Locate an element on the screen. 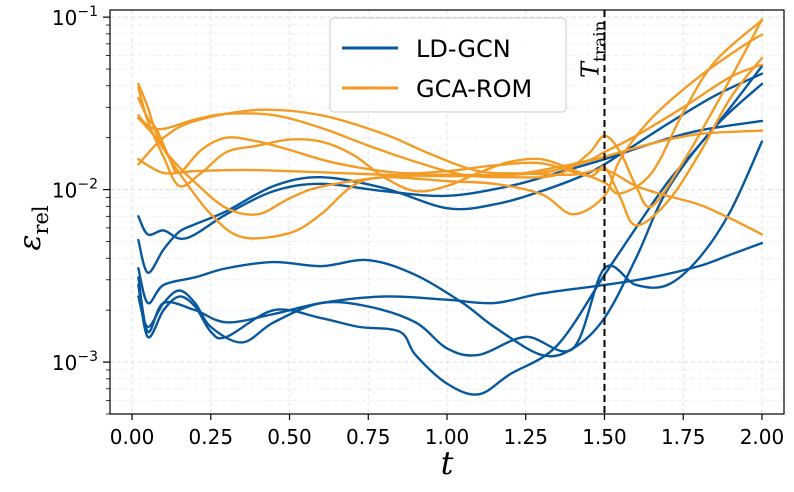 This screenshot has width=794, height=492. y-axis: 10⁻³ 10⁻² 10⁻¹ is located at coordinates (81, 209).